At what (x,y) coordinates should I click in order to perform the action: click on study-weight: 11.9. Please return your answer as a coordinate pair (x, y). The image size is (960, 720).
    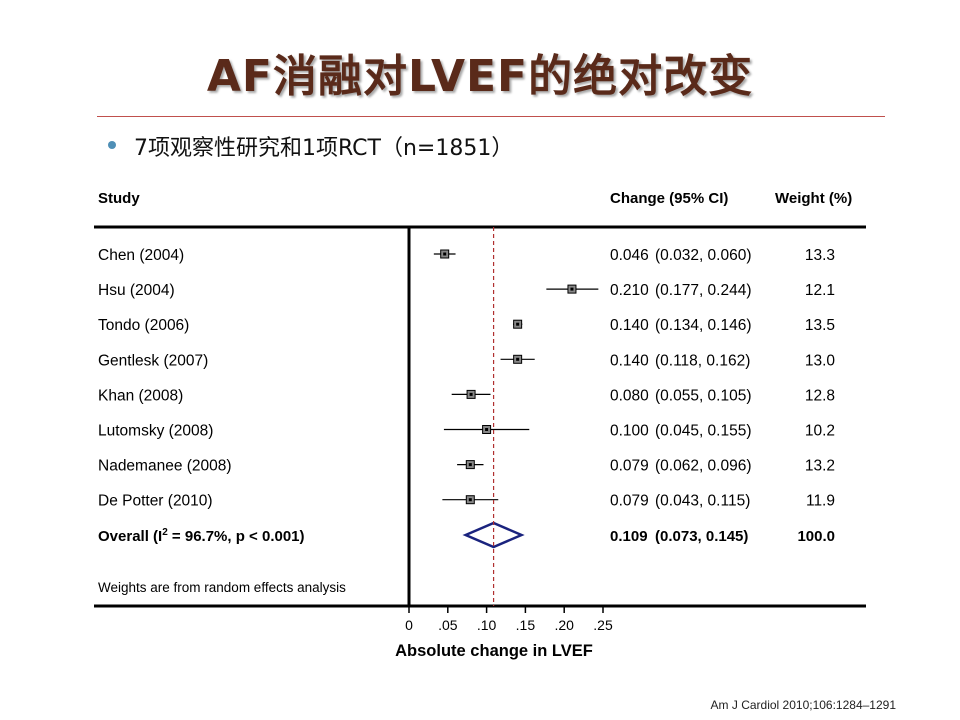
    Looking at the image, I should click on (820, 501).